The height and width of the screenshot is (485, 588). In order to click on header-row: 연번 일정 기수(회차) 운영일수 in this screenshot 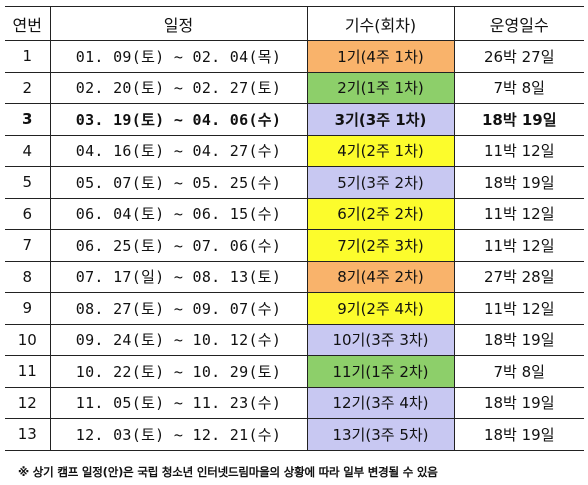, I will do `click(294, 23)`.